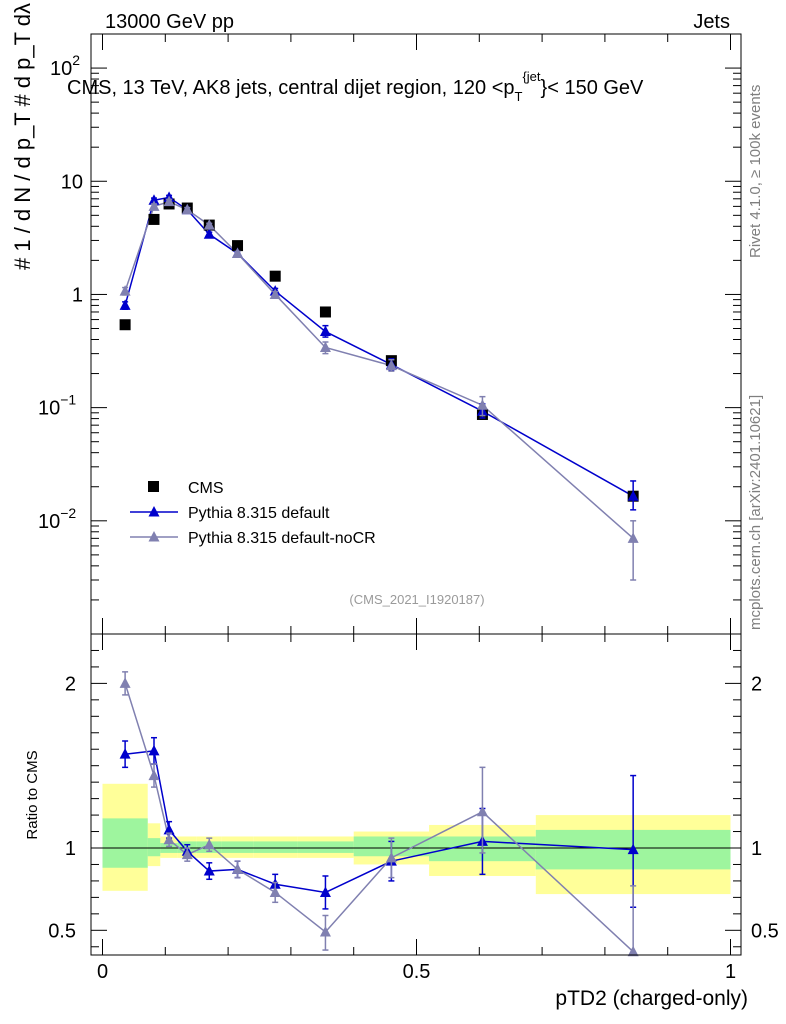  I want to click on header-right: Jets, so click(711, 22).